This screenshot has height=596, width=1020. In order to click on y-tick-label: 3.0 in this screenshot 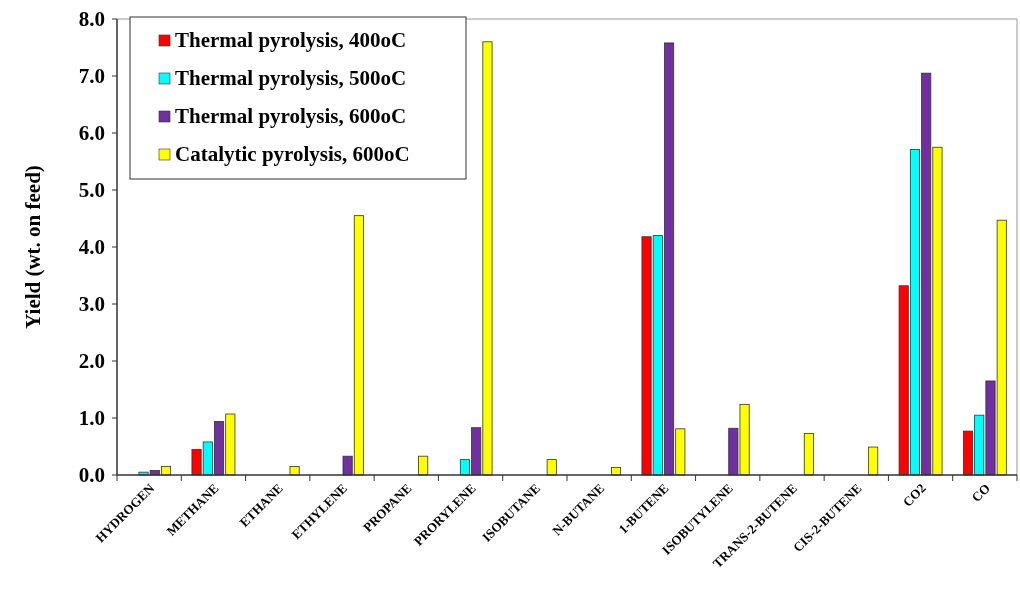, I will do `click(91, 304)`.